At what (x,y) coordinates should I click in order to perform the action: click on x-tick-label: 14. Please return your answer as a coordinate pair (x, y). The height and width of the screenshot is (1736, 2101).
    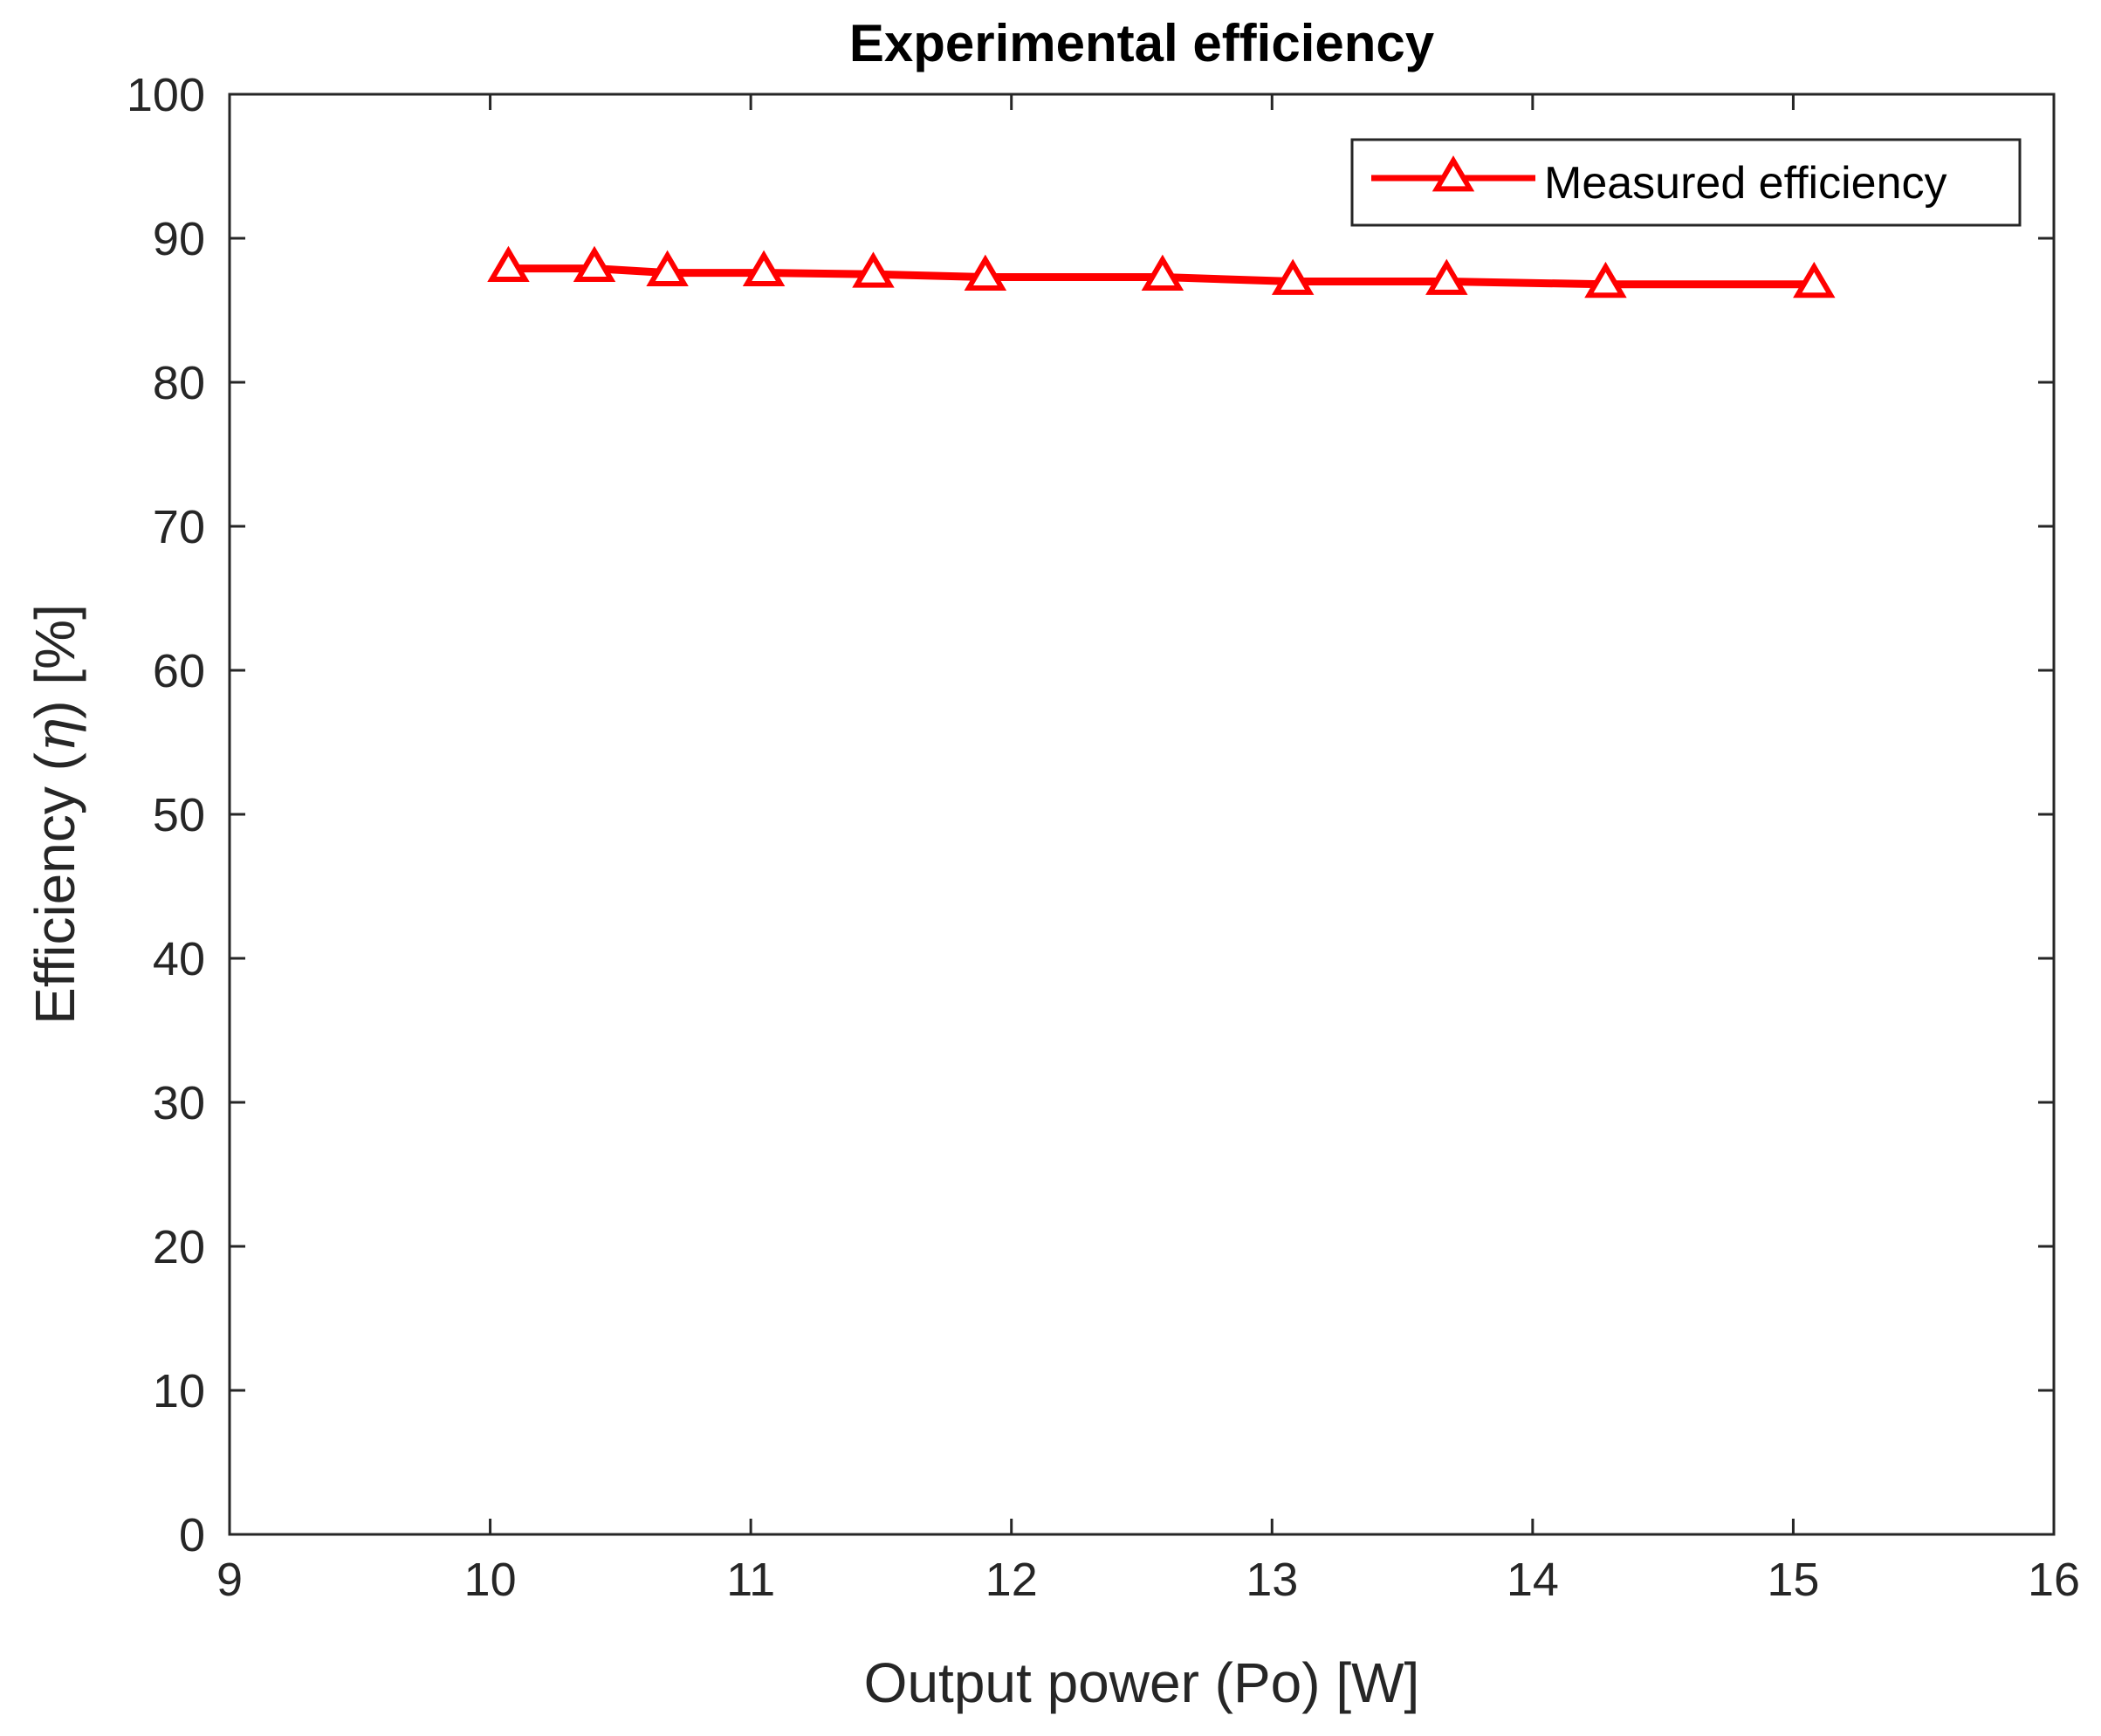
    Looking at the image, I should click on (1533, 1580).